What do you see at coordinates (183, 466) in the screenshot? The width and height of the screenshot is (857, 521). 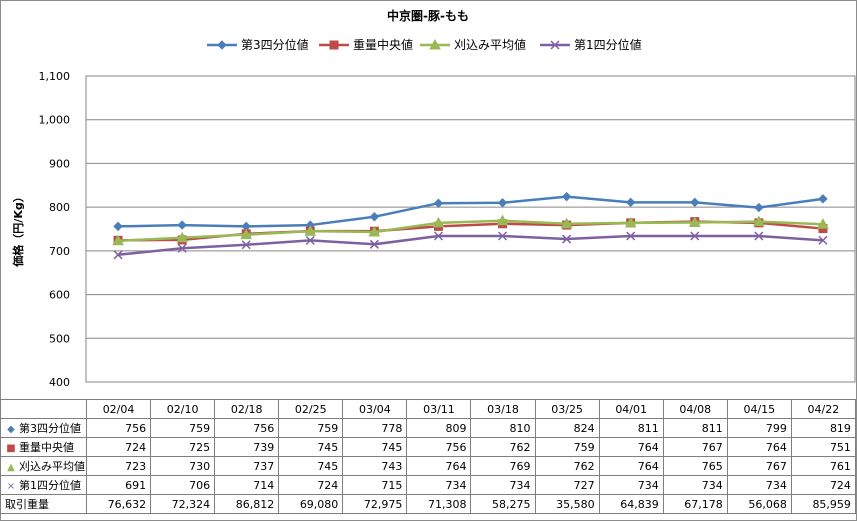 I see `data-label: 730` at bounding box center [183, 466].